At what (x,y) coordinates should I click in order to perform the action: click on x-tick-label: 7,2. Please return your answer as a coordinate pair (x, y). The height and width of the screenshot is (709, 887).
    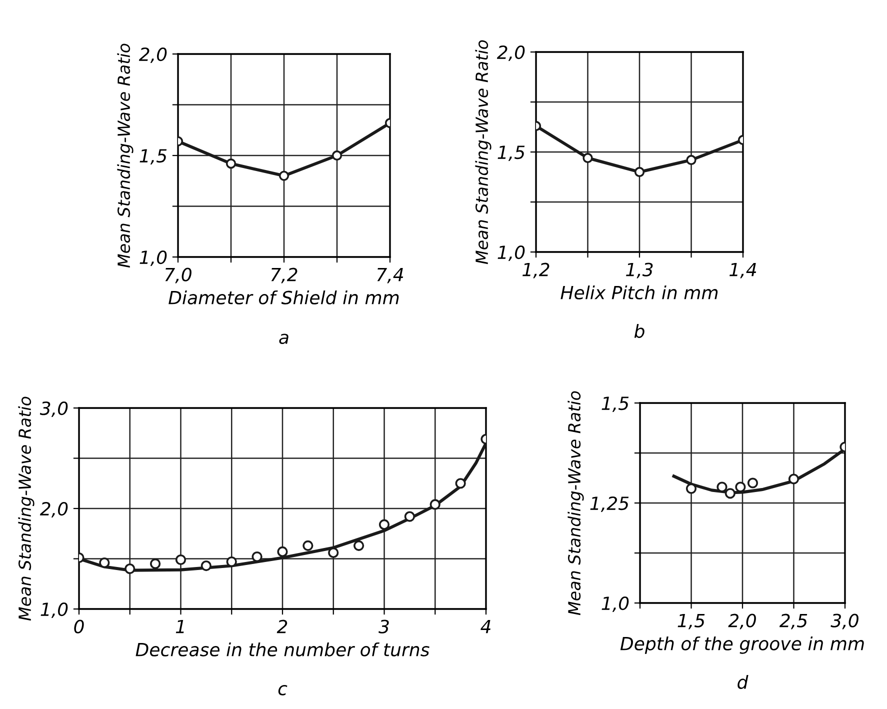
    Looking at the image, I should click on (284, 276).